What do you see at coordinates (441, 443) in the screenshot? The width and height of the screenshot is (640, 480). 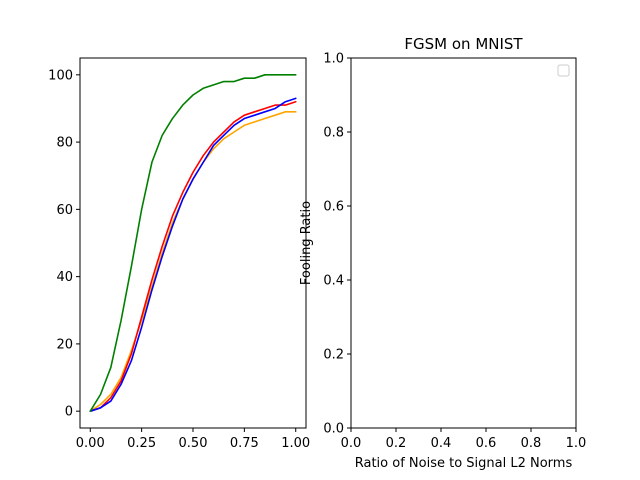 I see `right-x-tick-label: 0.4` at bounding box center [441, 443].